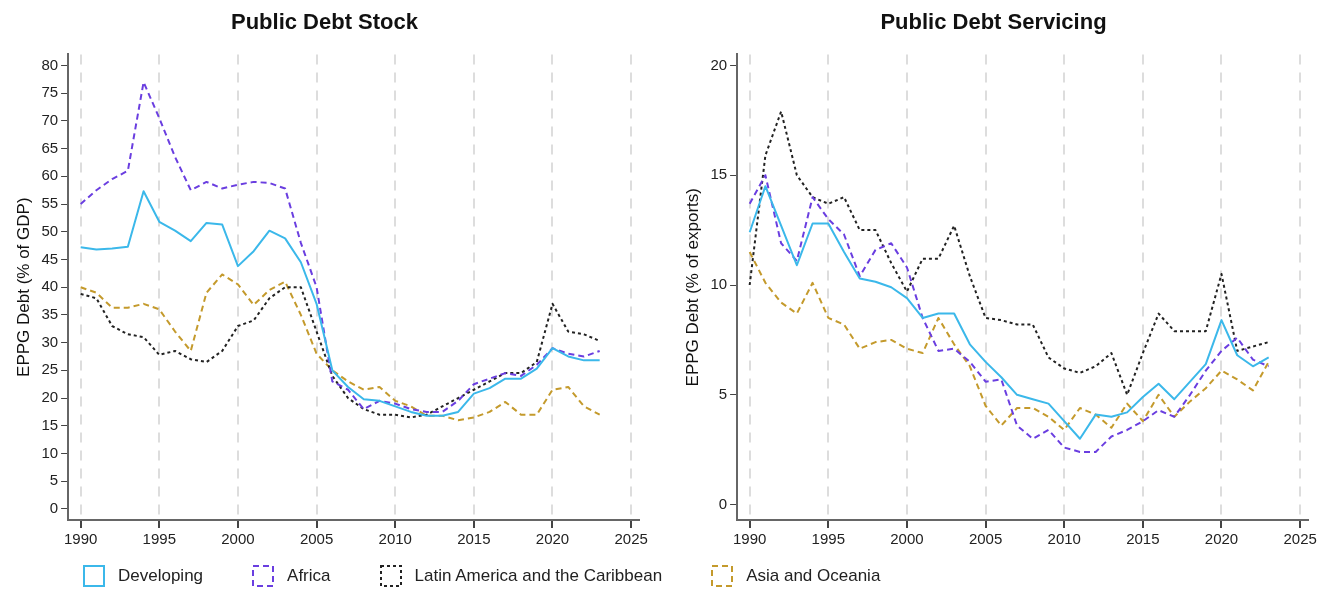  I want to click on y-tick-label: 45, so click(50, 258).